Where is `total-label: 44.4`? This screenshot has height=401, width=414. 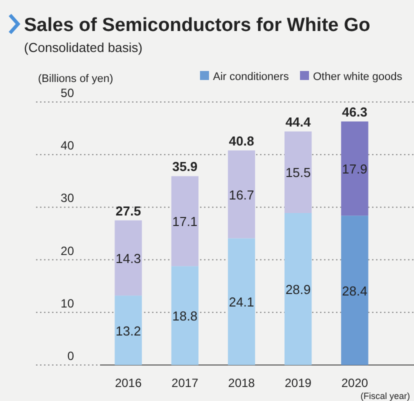
total-label: 44.4 is located at coordinates (298, 122).